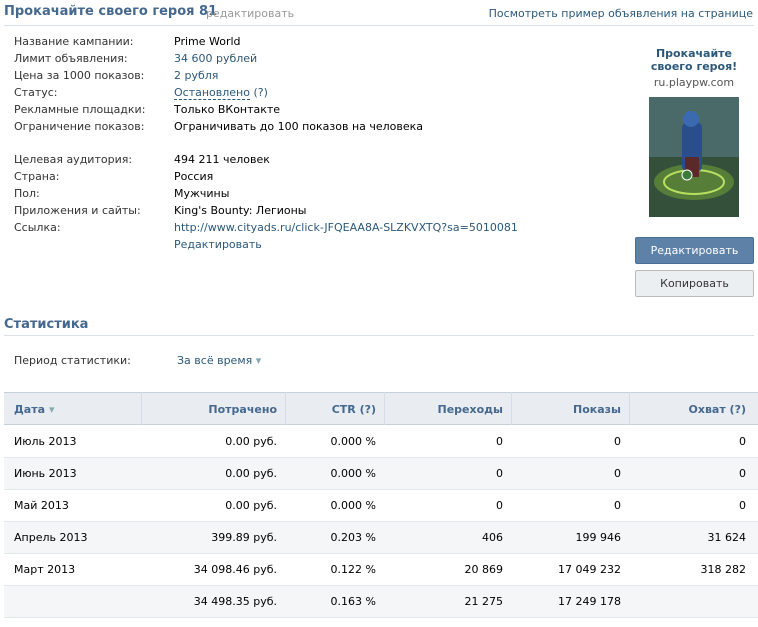 The width and height of the screenshot is (758, 627). I want to click on detail-value: Россия, so click(193, 176).